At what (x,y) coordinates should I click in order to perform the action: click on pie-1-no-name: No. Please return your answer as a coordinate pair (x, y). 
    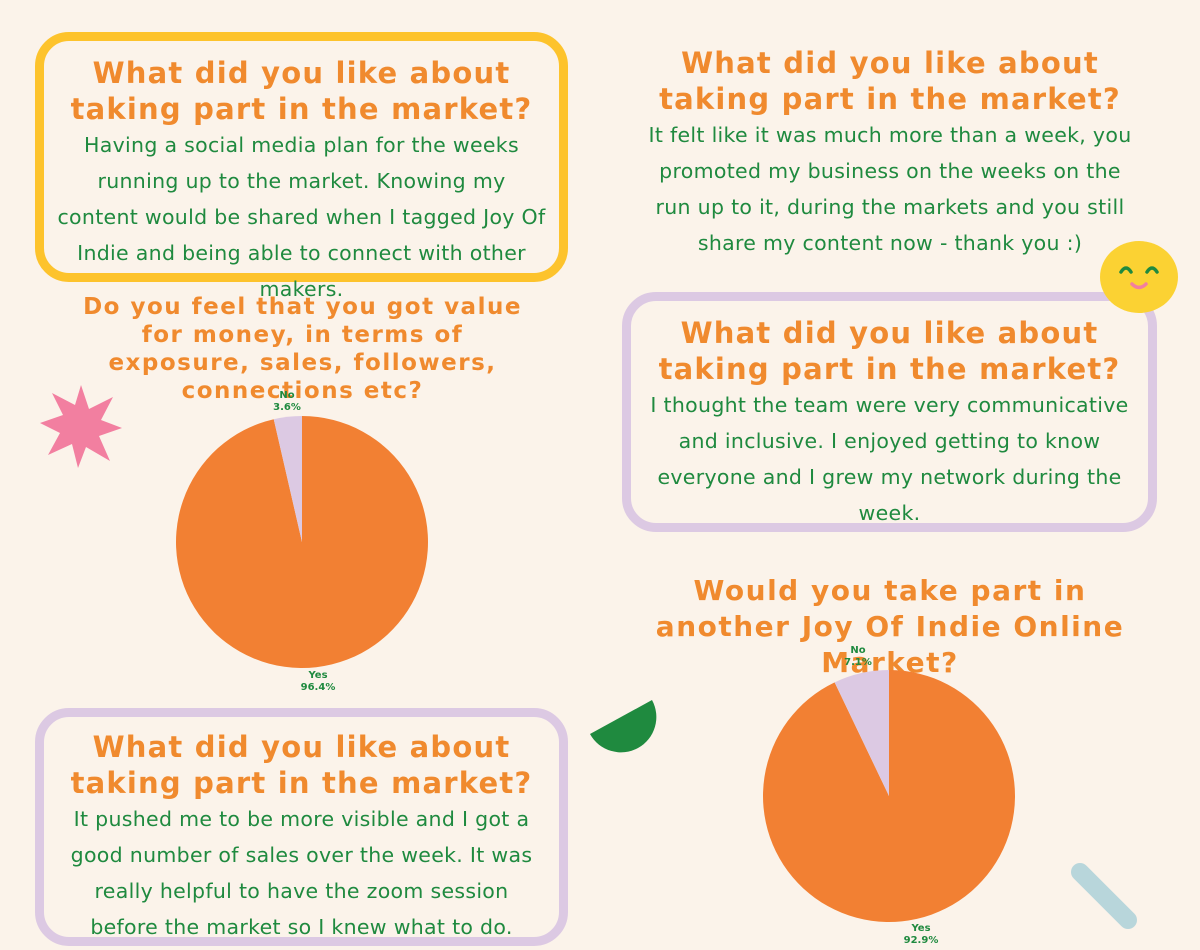
    Looking at the image, I should click on (287, 395).